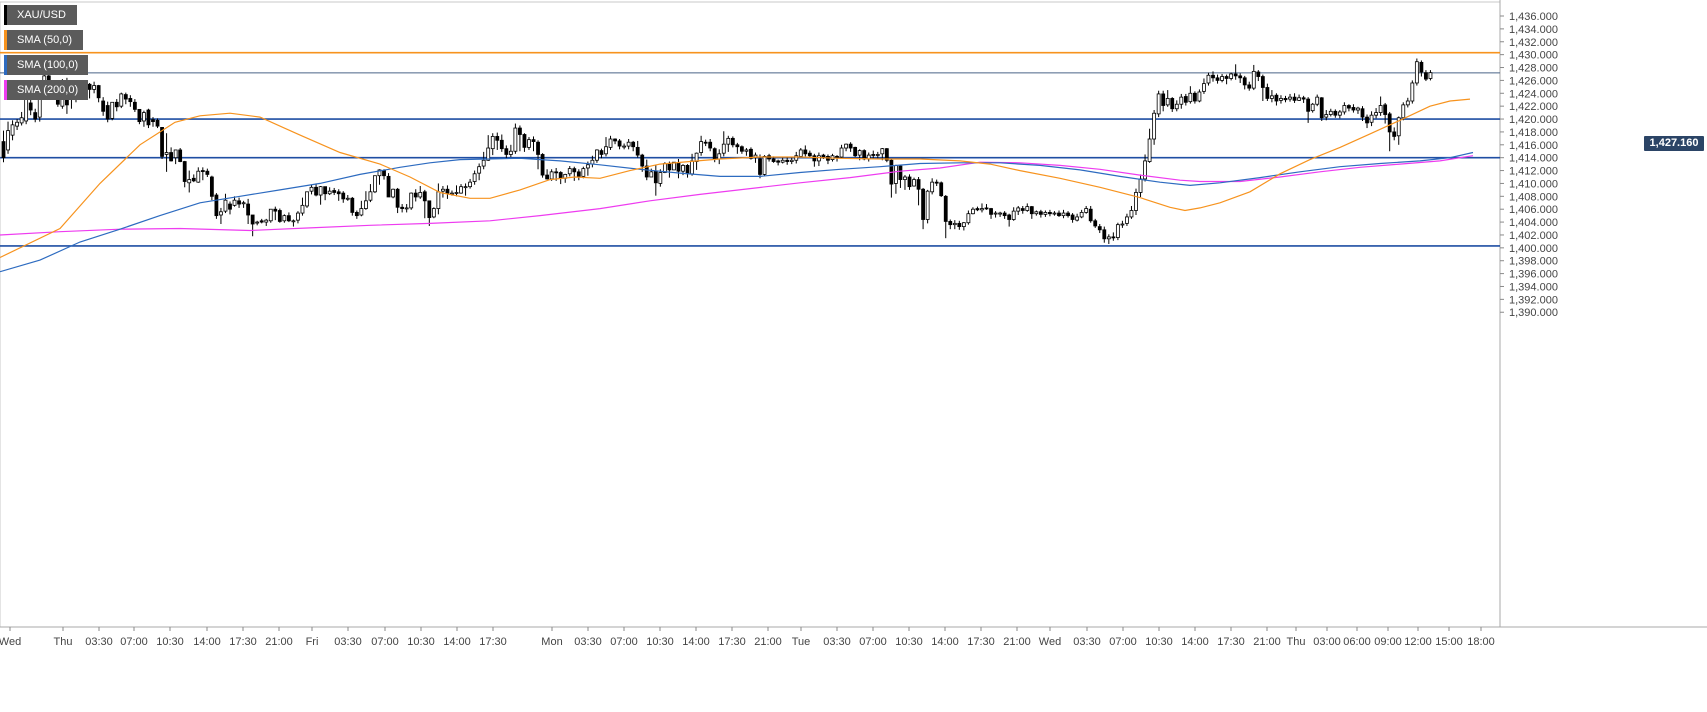 This screenshot has height=712, width=1707. Describe the element at coordinates (1533, 30) in the screenshot. I see `y-tick-label: 1,434.000` at that location.